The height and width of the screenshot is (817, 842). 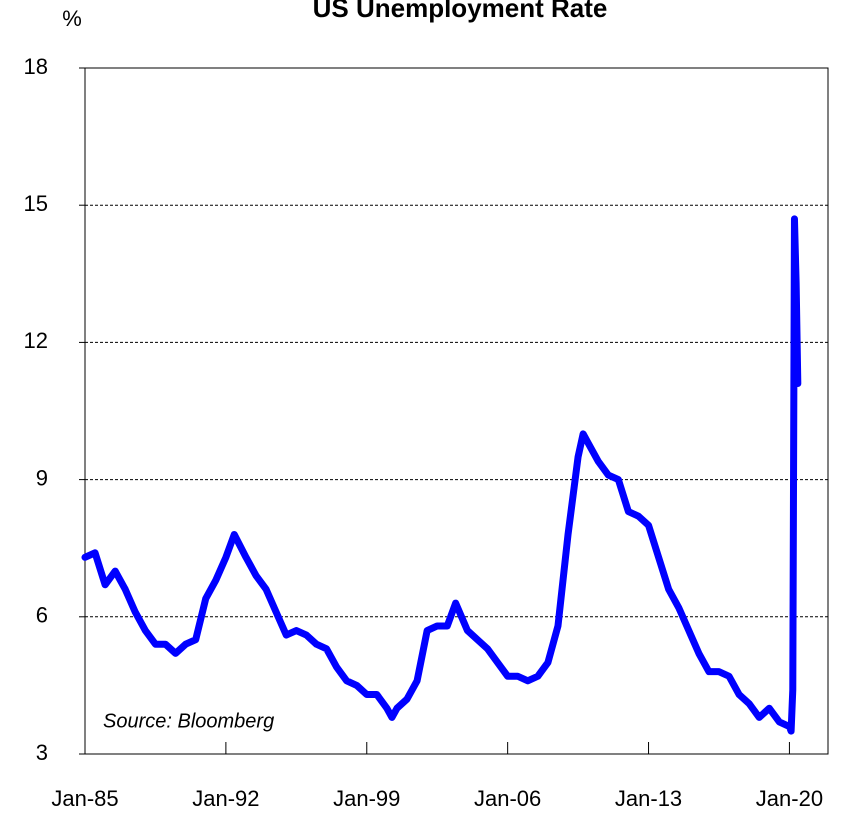 I want to click on x-tick-label: Jan-92, so click(x=225, y=798).